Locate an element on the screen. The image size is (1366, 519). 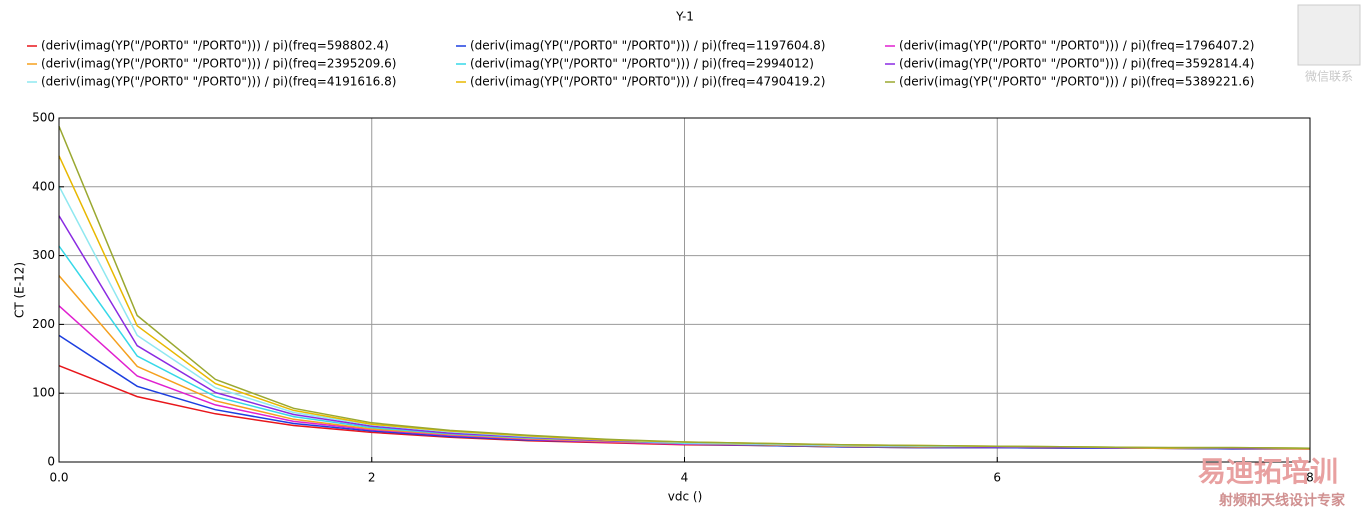
y-axis-label: CT (E-12) is located at coordinates (20, 290).